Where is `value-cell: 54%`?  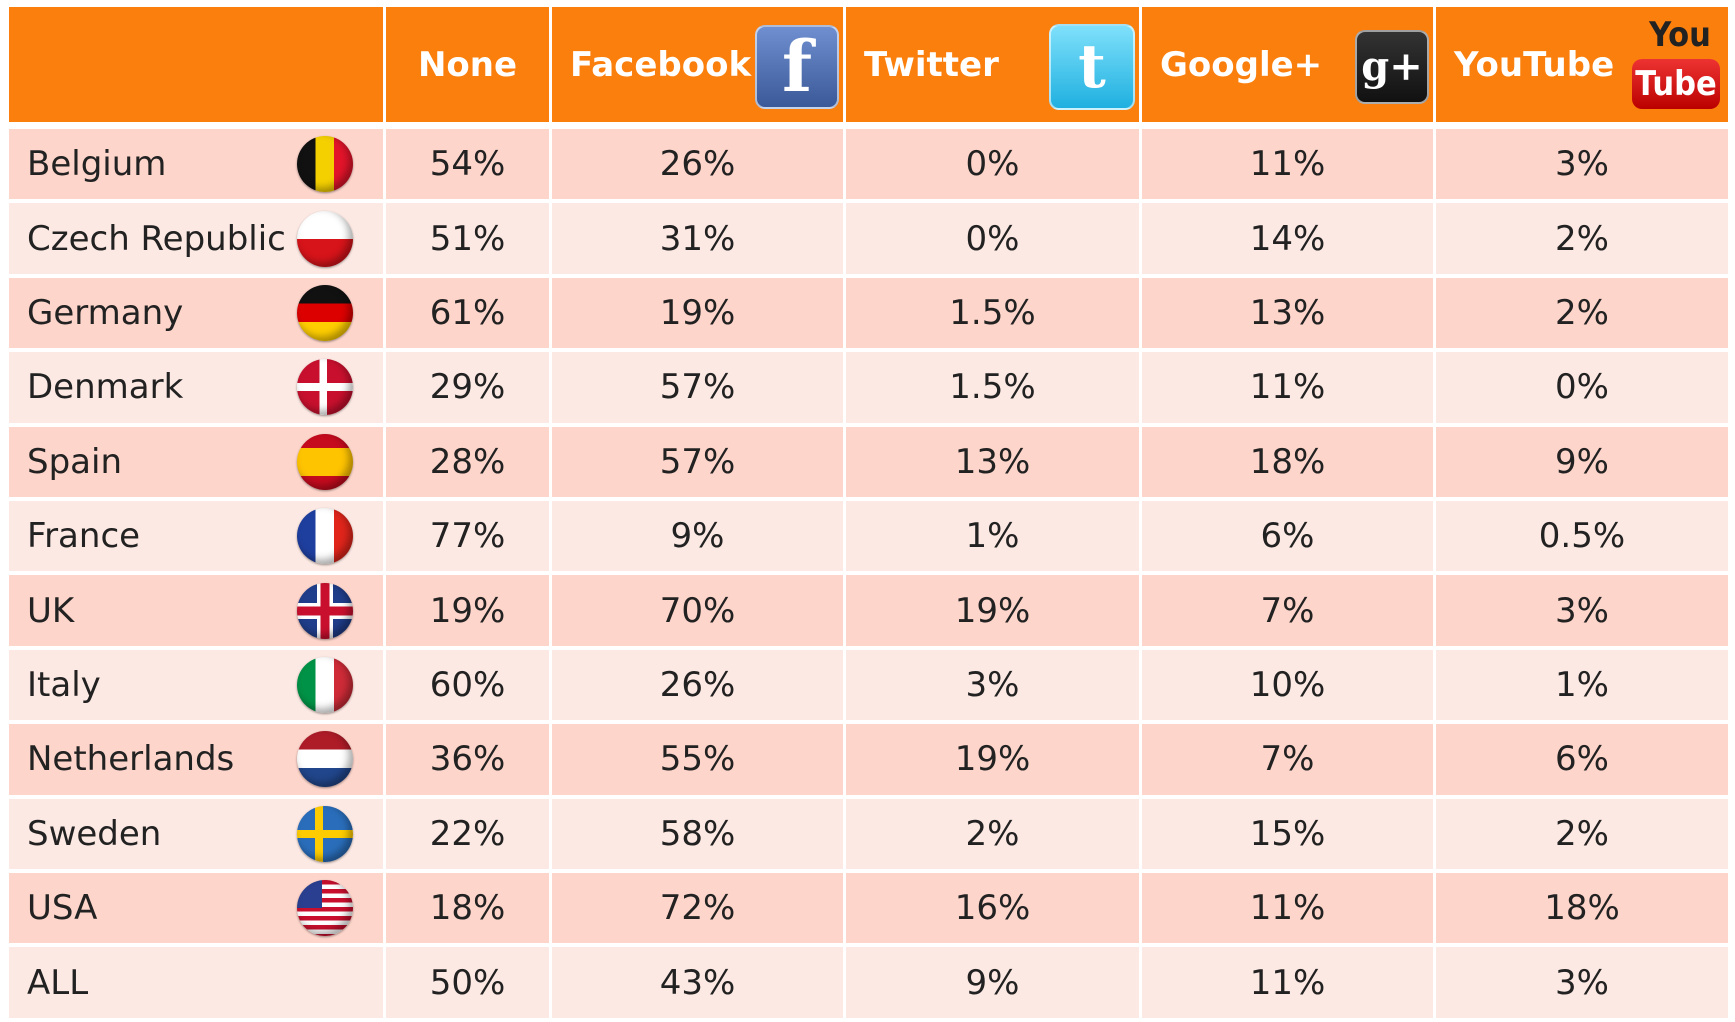
value-cell: 54% is located at coordinates (467, 164).